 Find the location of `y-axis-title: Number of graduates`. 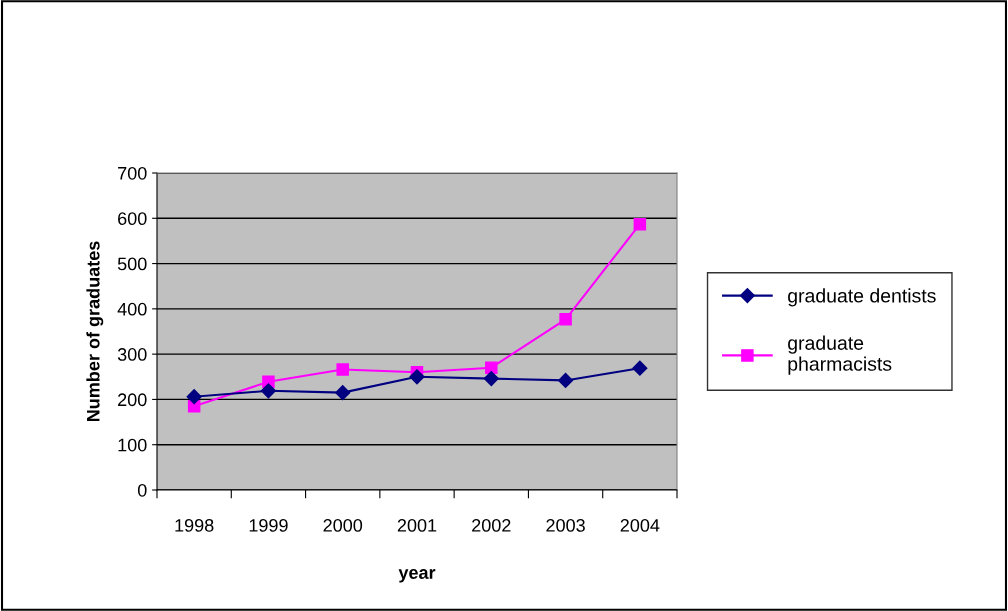

y-axis-title: Number of graduates is located at coordinates (95, 331).